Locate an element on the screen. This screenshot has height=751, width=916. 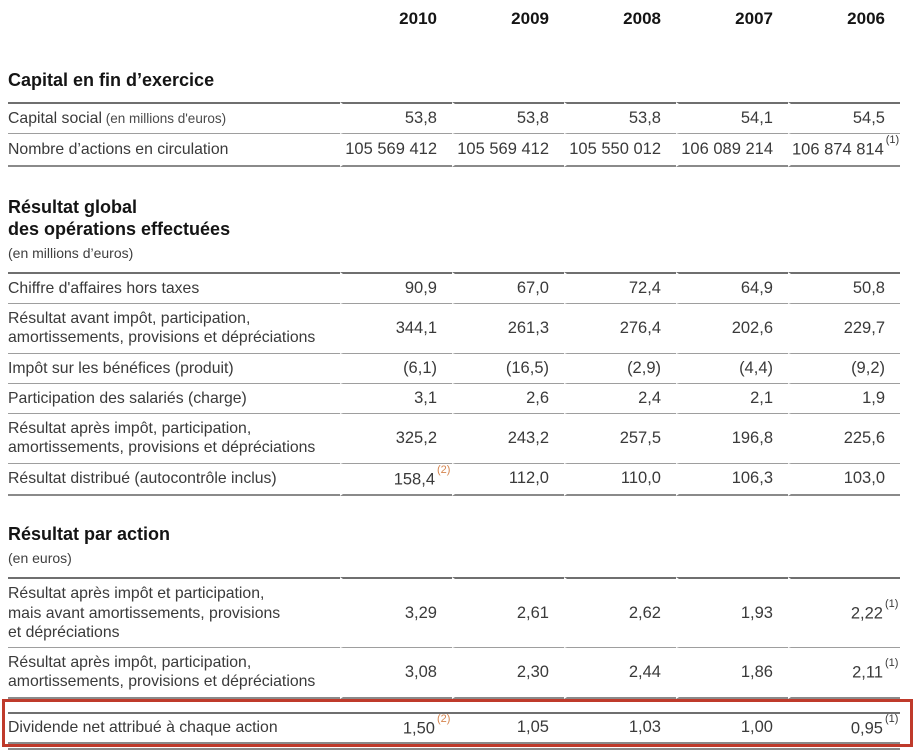
value-cell-2007: 106 089 214 is located at coordinates (732, 150).